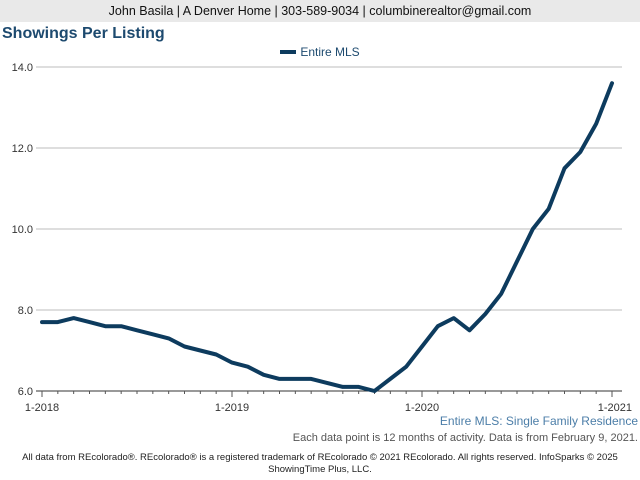 This screenshot has height=480, width=640. What do you see at coordinates (288, 51) in the screenshot?
I see `legend-swatch` at bounding box center [288, 51].